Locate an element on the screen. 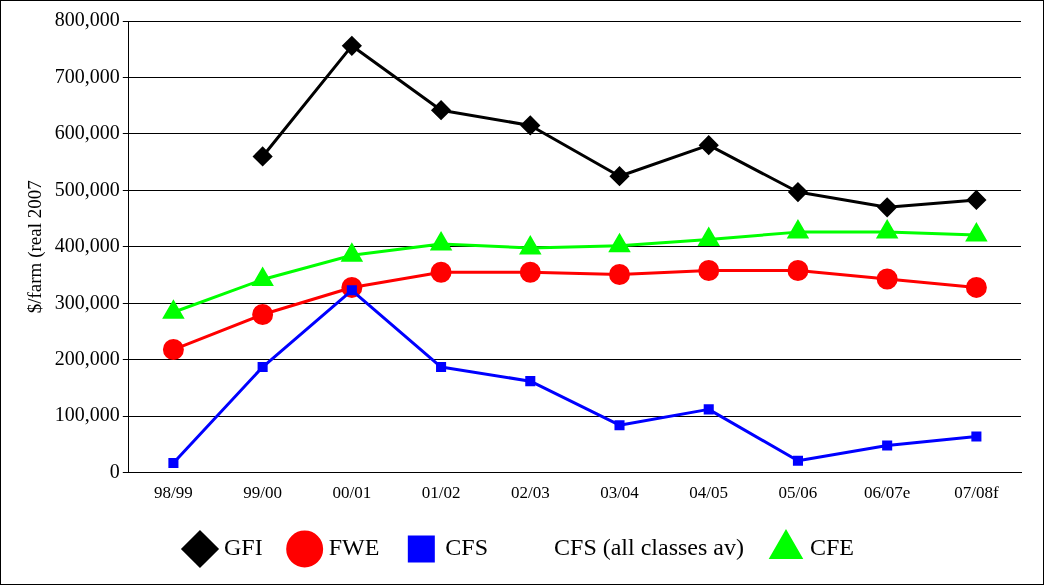 The width and height of the screenshot is (1044, 585). x-tick-label: 06/07e is located at coordinates (887, 493).